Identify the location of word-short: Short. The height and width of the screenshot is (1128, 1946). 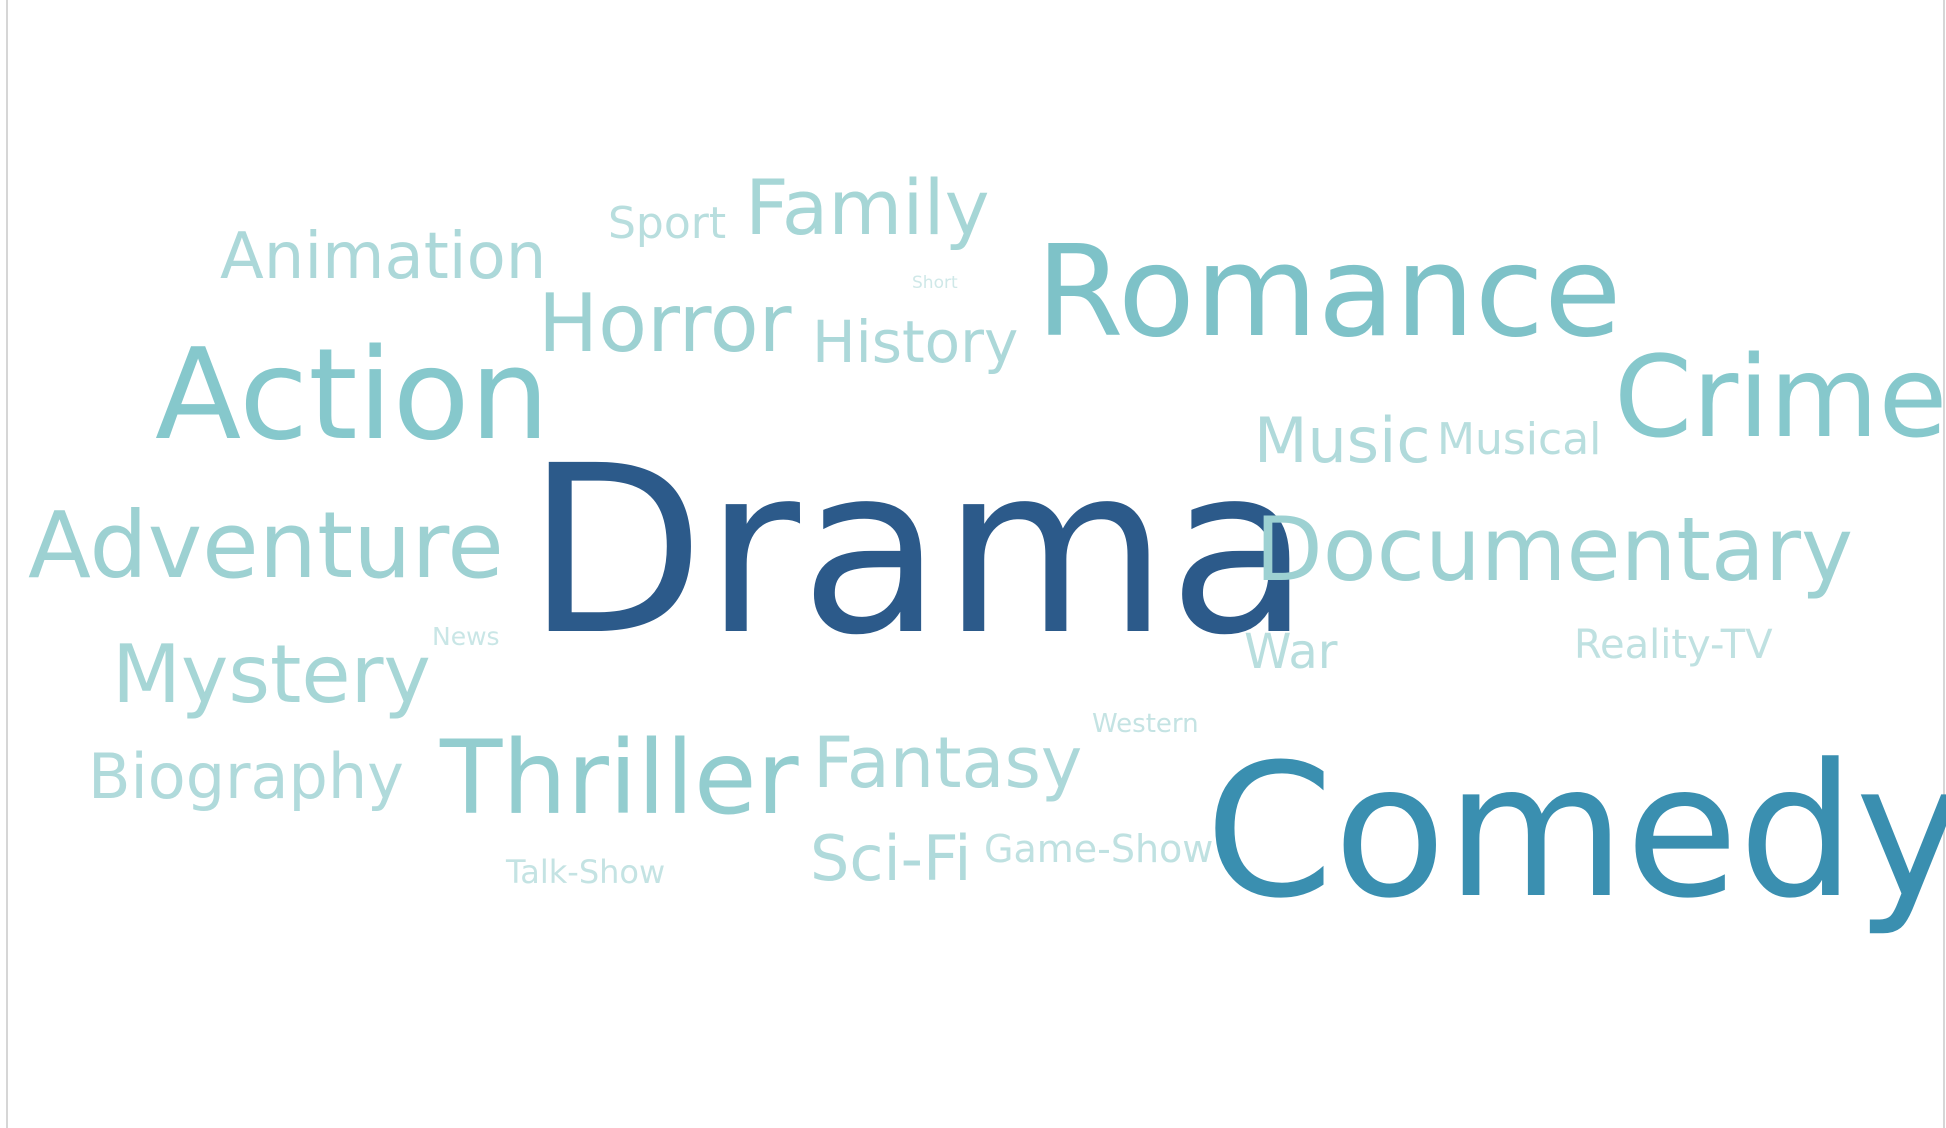
(935, 283).